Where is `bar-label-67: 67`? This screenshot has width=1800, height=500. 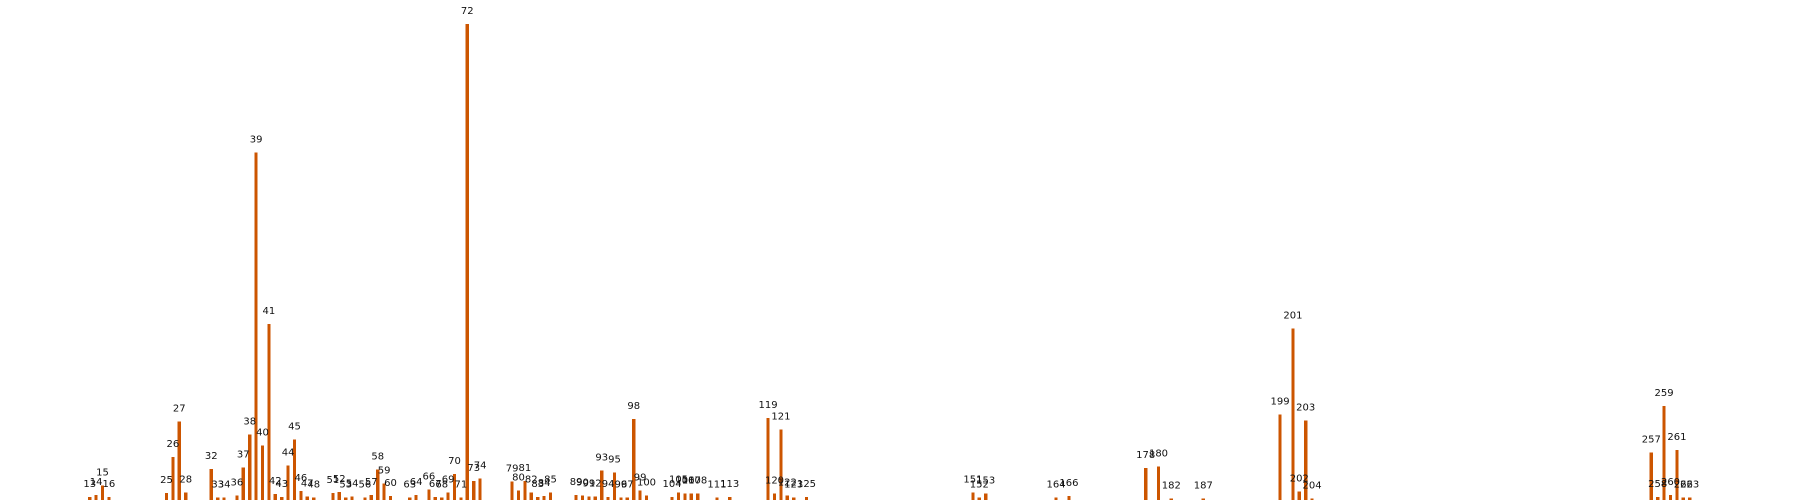 bar-label-67: 67 is located at coordinates (435, 484).